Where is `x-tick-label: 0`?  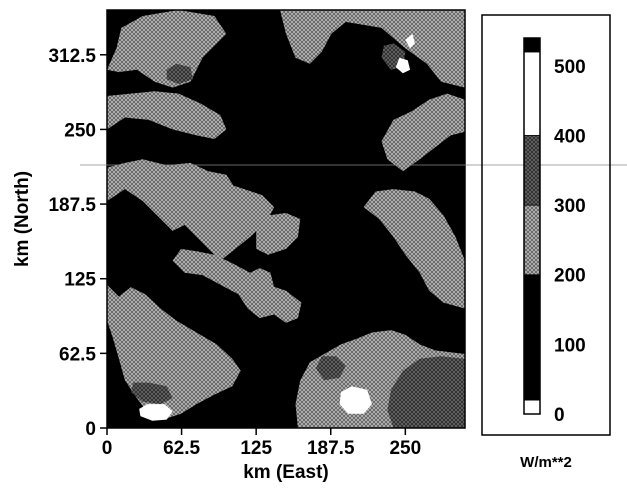
x-tick-label: 0 is located at coordinates (107, 448).